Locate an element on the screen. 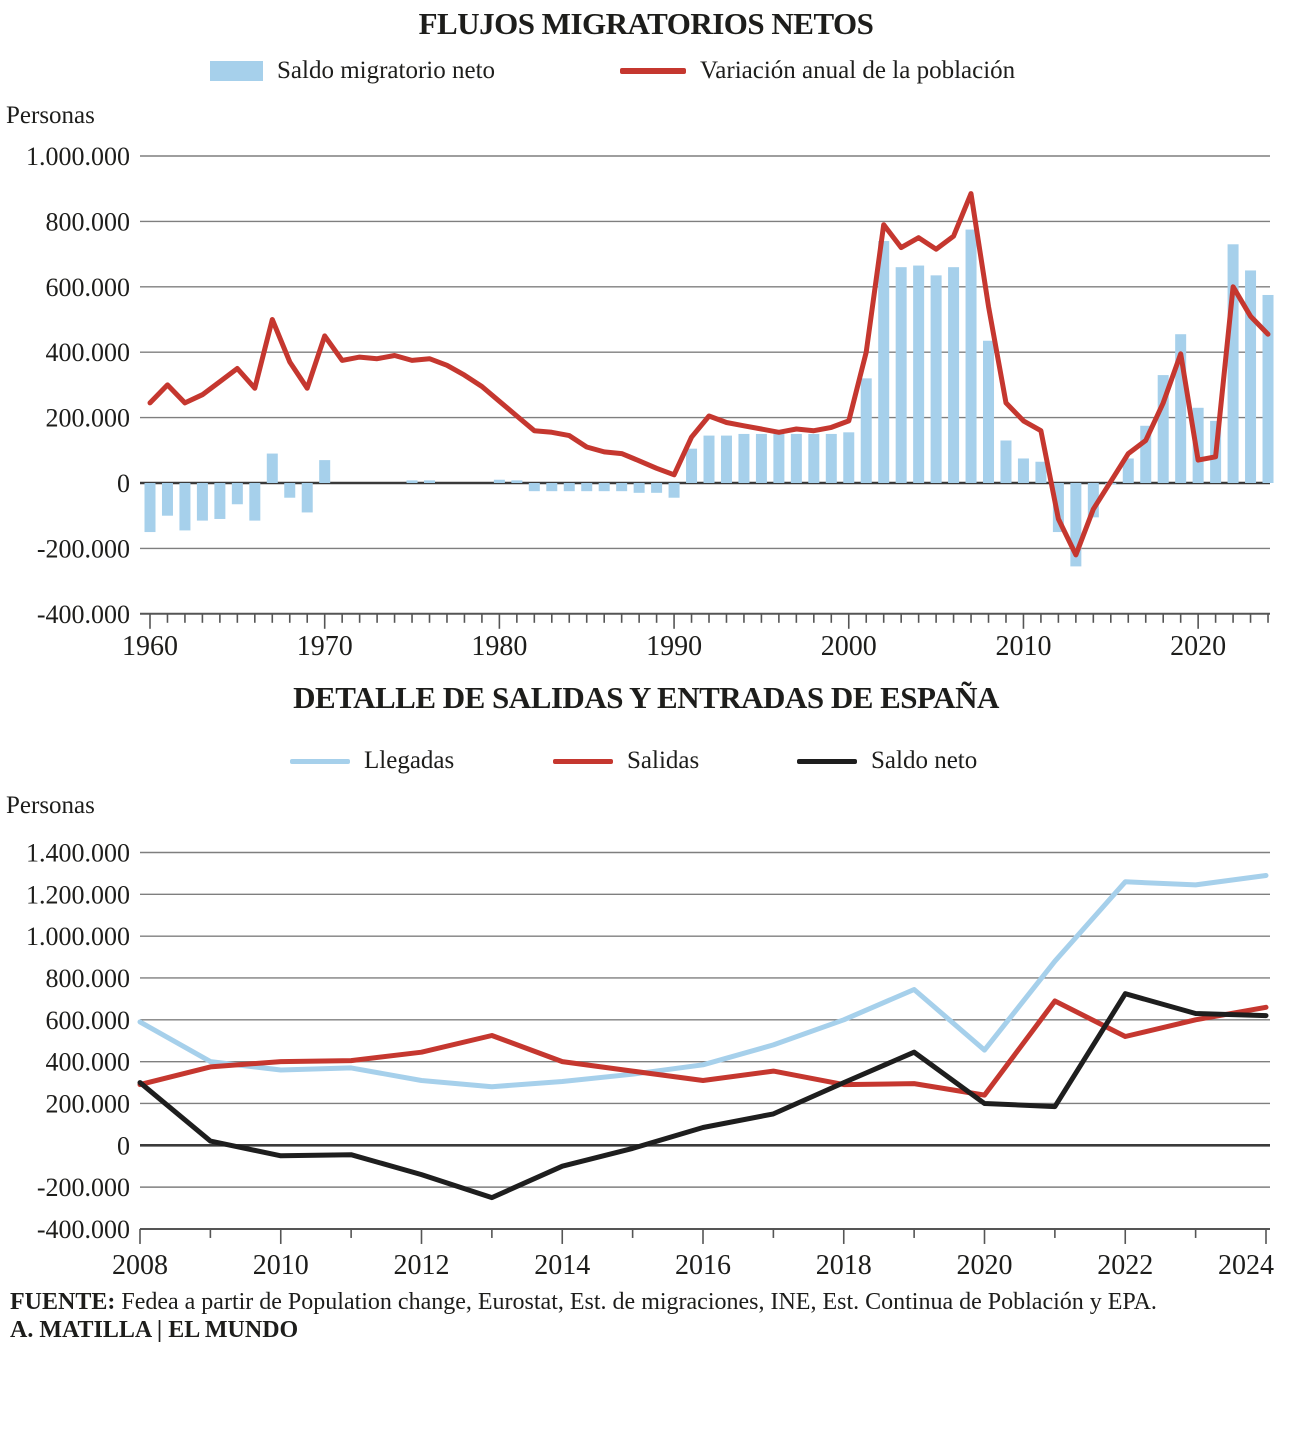  saldo-migratorio-swatch is located at coordinates (236, 71).